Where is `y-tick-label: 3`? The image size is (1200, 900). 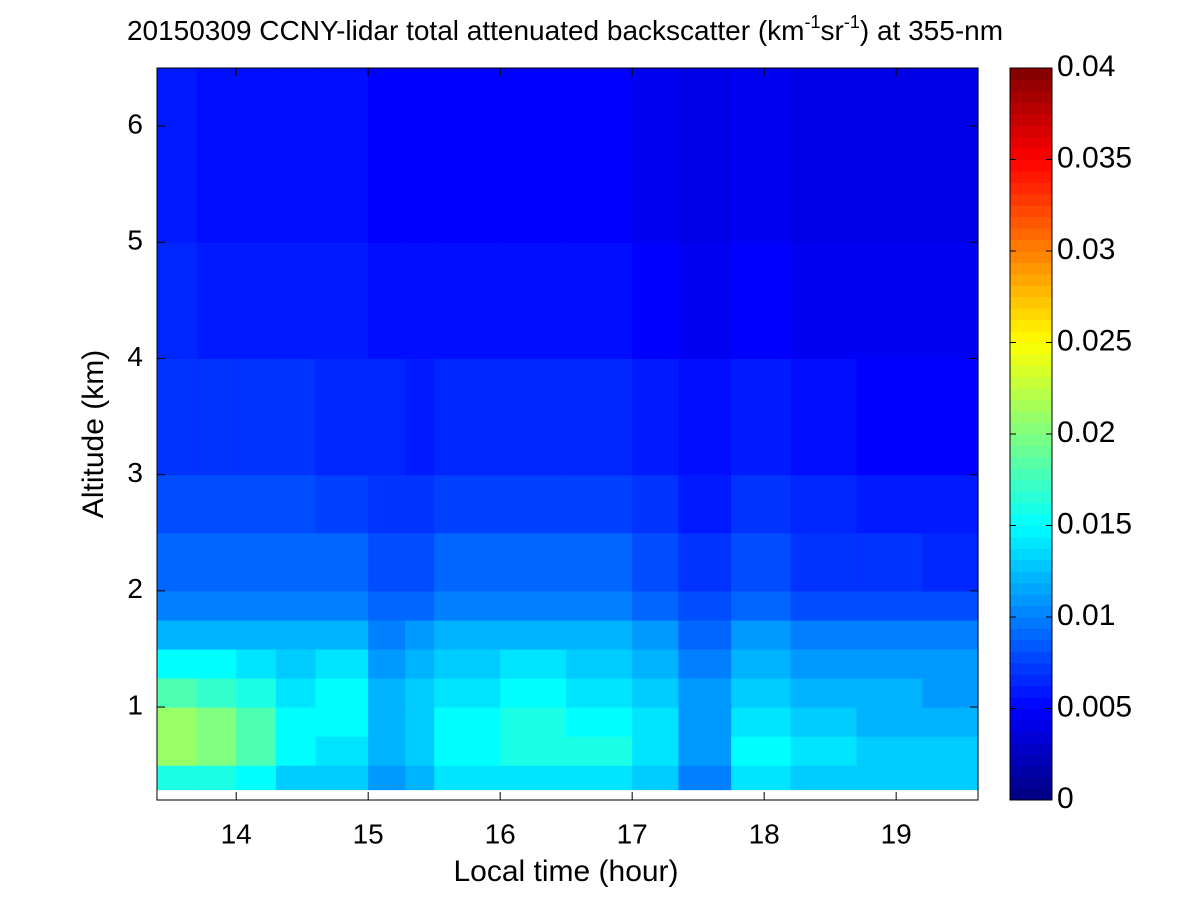 y-tick-label: 3 is located at coordinates (135, 472).